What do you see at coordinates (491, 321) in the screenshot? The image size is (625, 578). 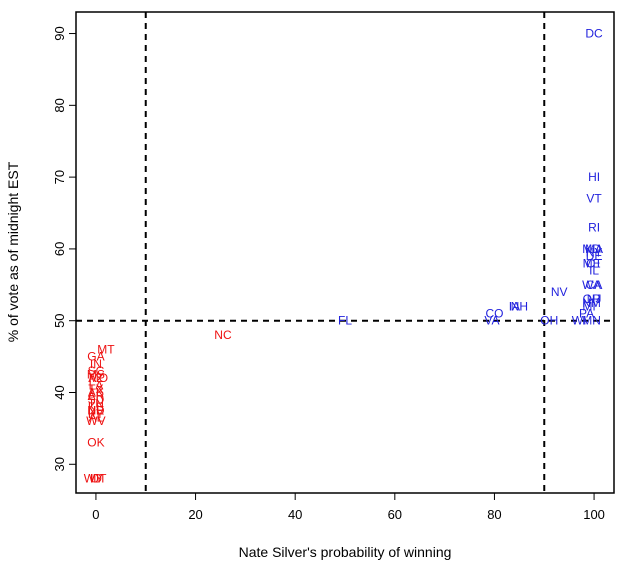 I see `state-point-va: VA` at bounding box center [491, 321].